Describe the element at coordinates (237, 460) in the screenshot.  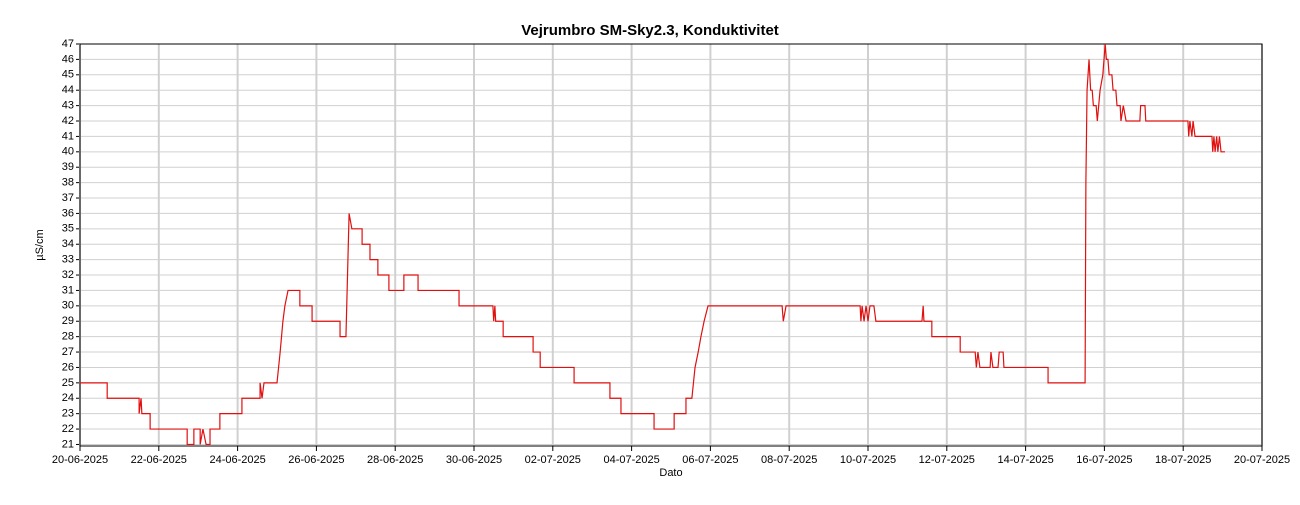
I see `x-tick-label: 24-06-2025` at that location.